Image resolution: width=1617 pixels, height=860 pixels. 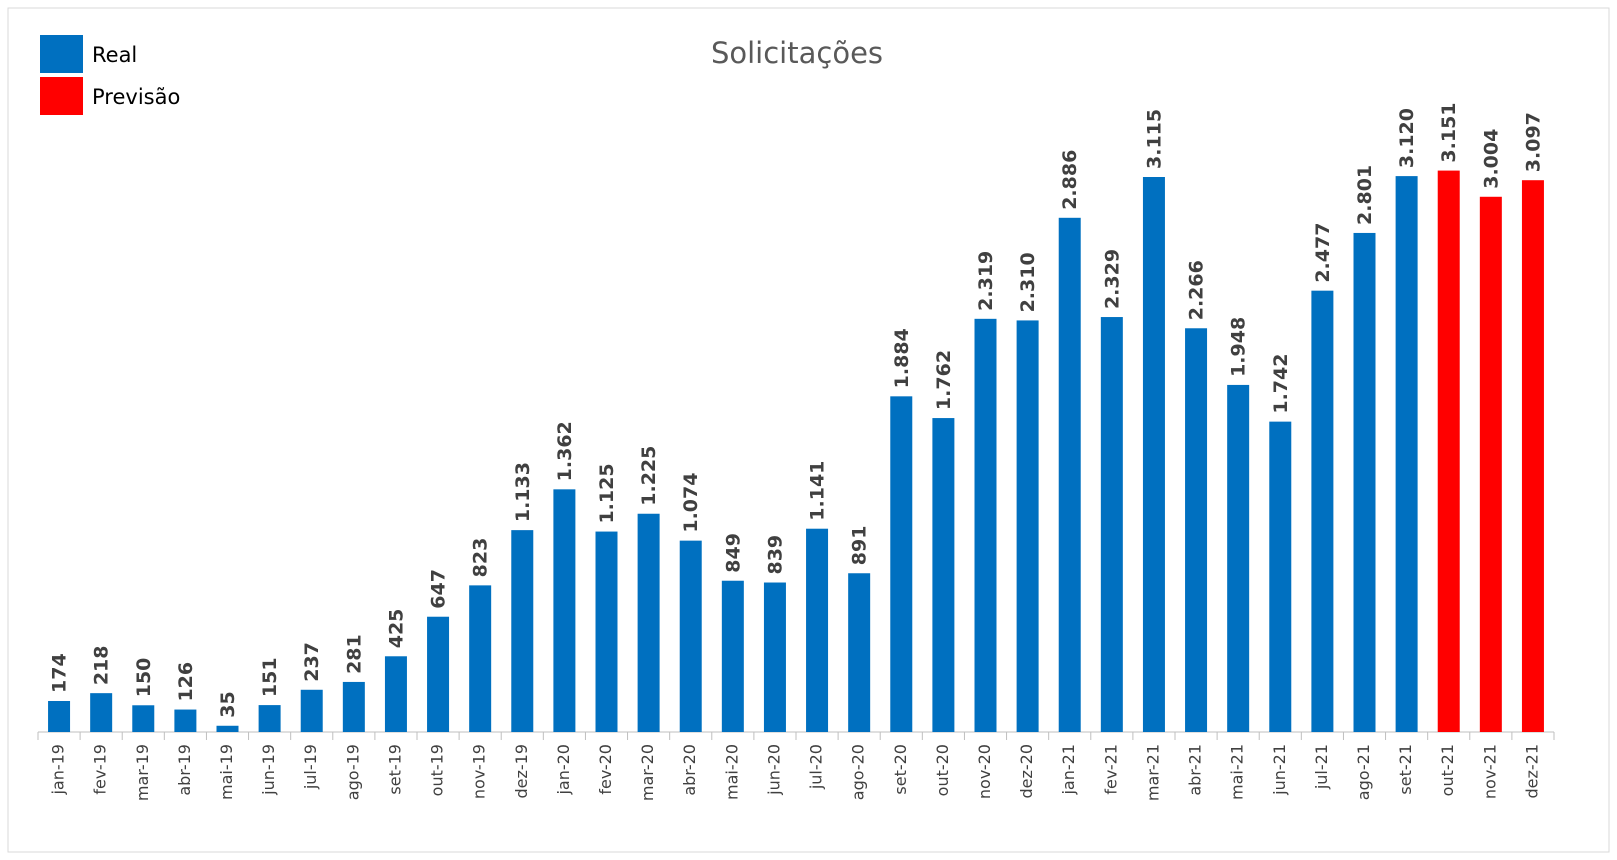 I want to click on x-tick-label: abr-19, so click(x=184, y=770).